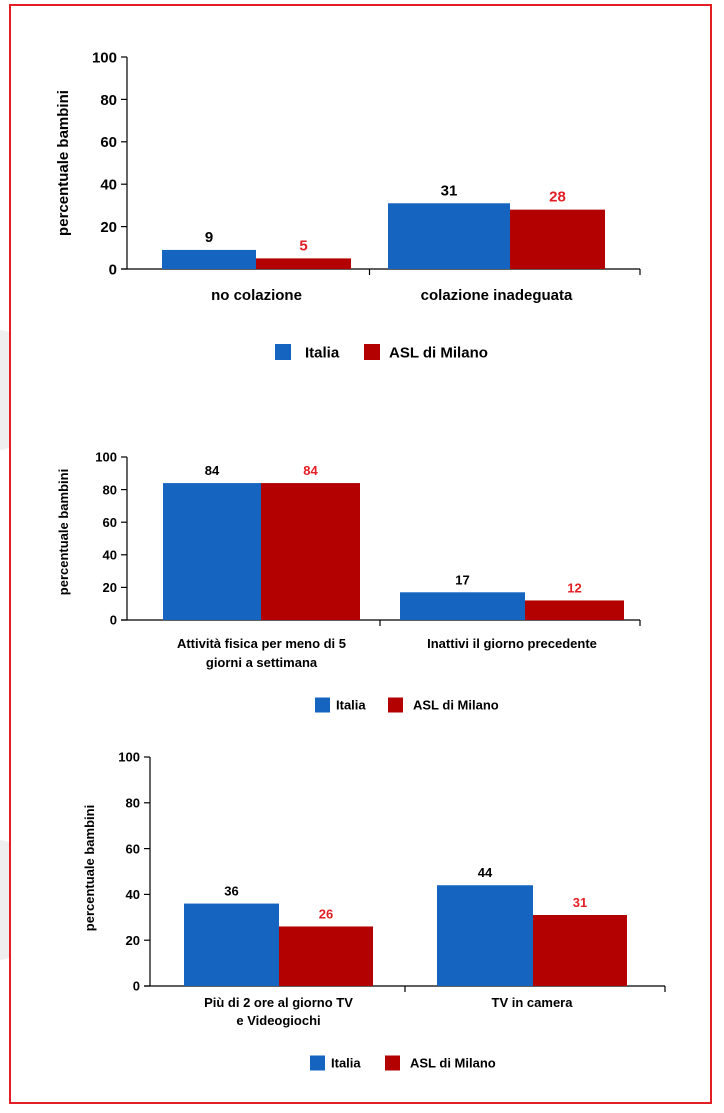 The image size is (724, 1113). I want to click on x-category-label: giorni a settimana, so click(262, 662).